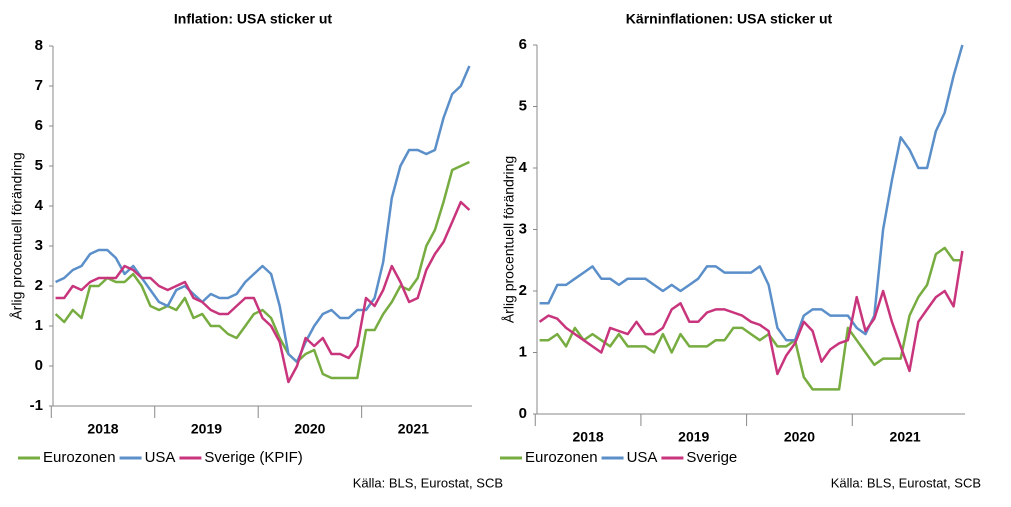  Describe the element at coordinates (39, 85) in the screenshot. I see `y-tick-label: 7` at that location.